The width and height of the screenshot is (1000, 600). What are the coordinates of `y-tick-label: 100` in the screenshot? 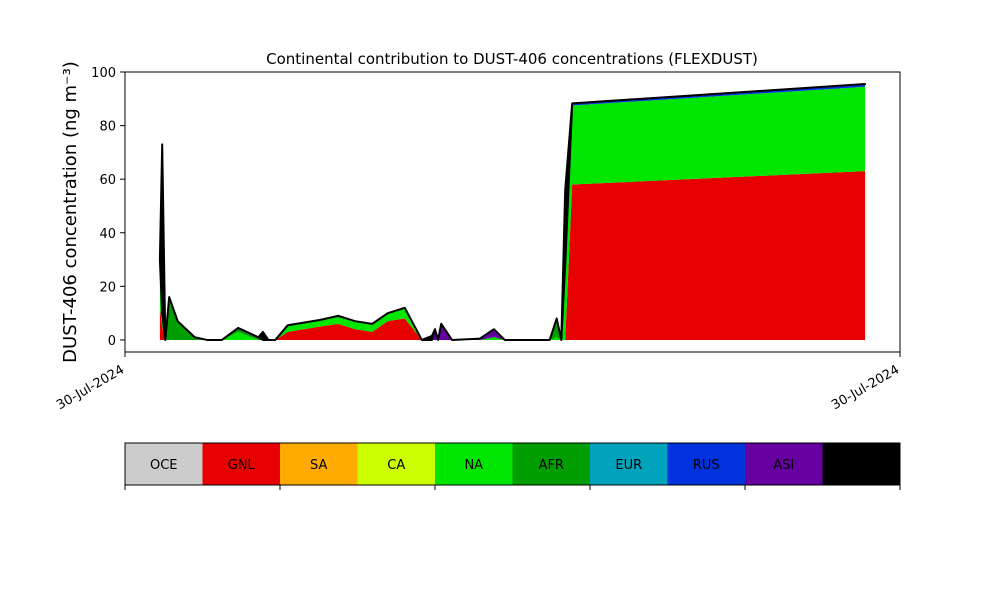 It's located at (103, 73).